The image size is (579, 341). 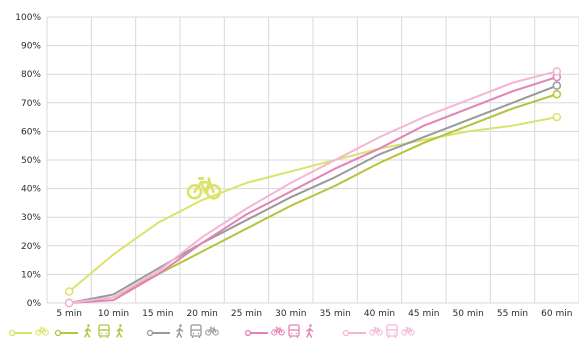 What do you see at coordinates (31, 75) in the screenshot?
I see `y-tick-label: 80%` at bounding box center [31, 75].